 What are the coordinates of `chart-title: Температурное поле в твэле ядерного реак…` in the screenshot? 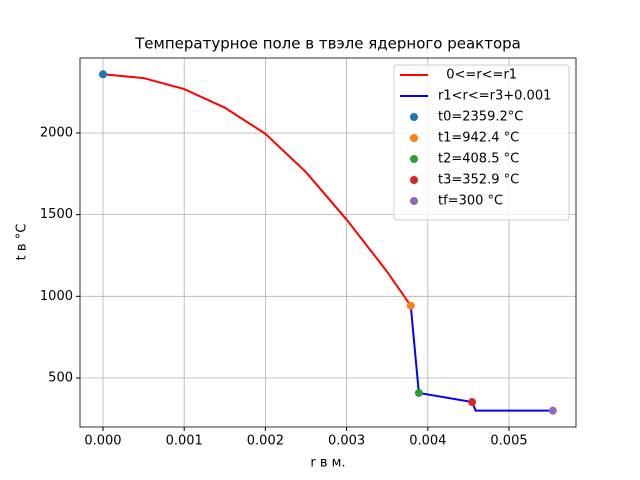 It's located at (327, 44).